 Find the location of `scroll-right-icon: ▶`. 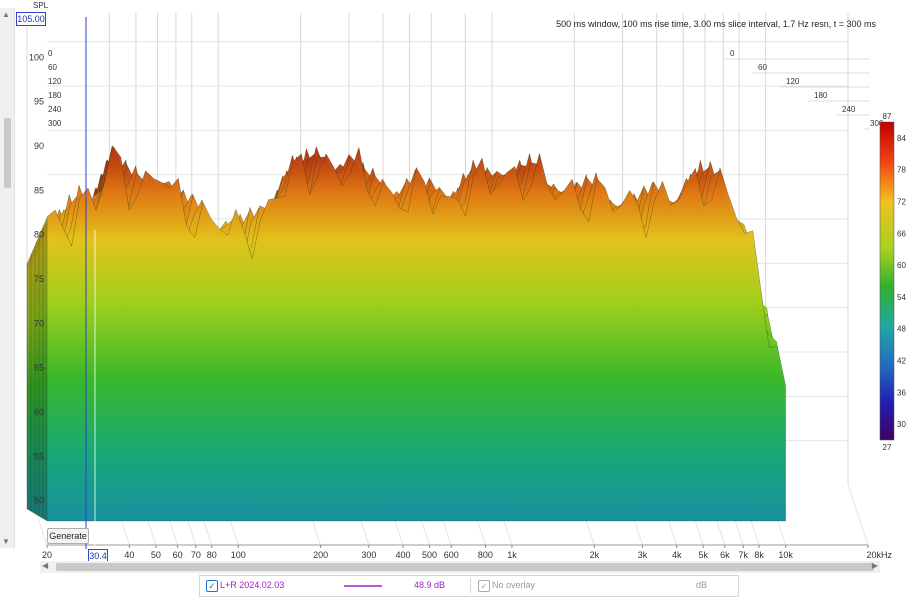

scroll-right-icon: ▶ is located at coordinates (874, 565).